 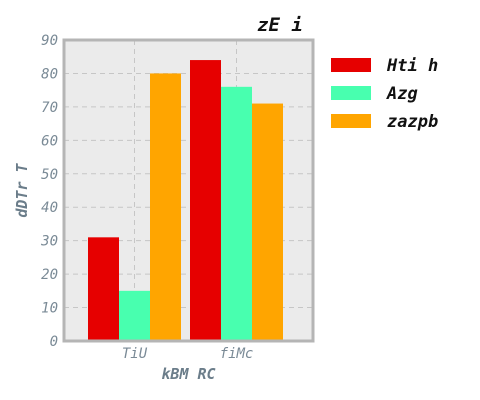 I want to click on y-tick-label: 50, so click(x=49, y=175).